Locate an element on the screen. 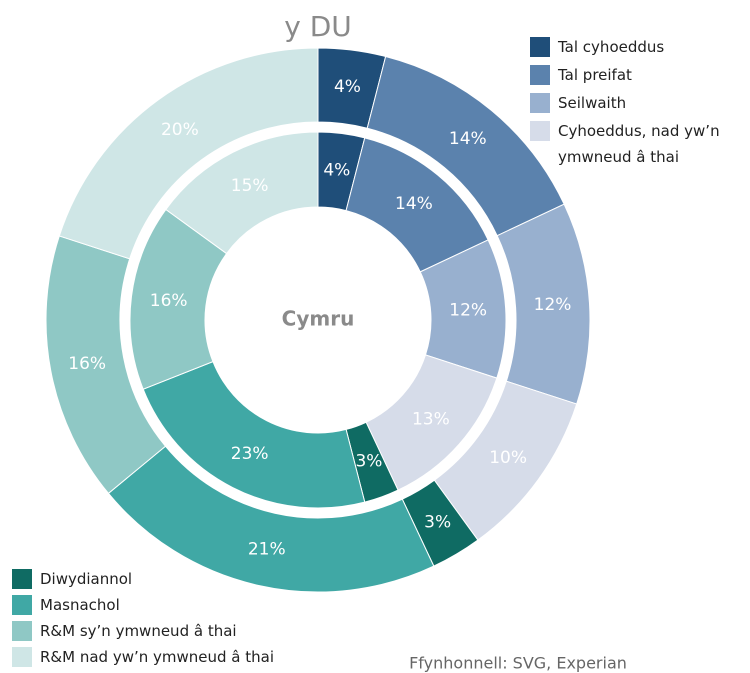 Image resolution: width=750 pixels, height=673 pixels. source: Ffynhonnell: SVG, Experian is located at coordinates (518, 663).